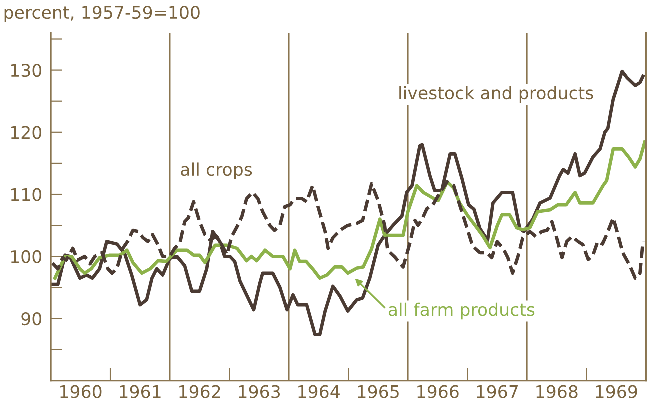 Image resolution: width=654 pixels, height=403 pixels. Describe the element at coordinates (497, 95) in the screenshot. I see `series-label: livestock and products` at that location.